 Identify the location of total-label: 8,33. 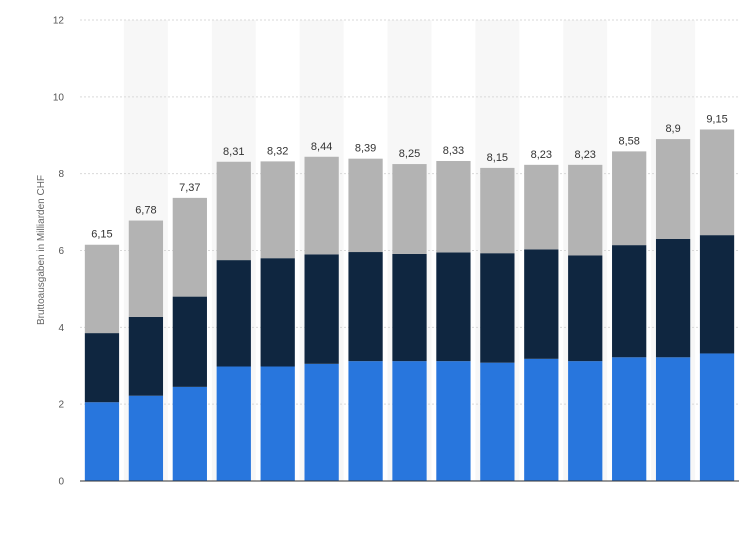
(453, 151).